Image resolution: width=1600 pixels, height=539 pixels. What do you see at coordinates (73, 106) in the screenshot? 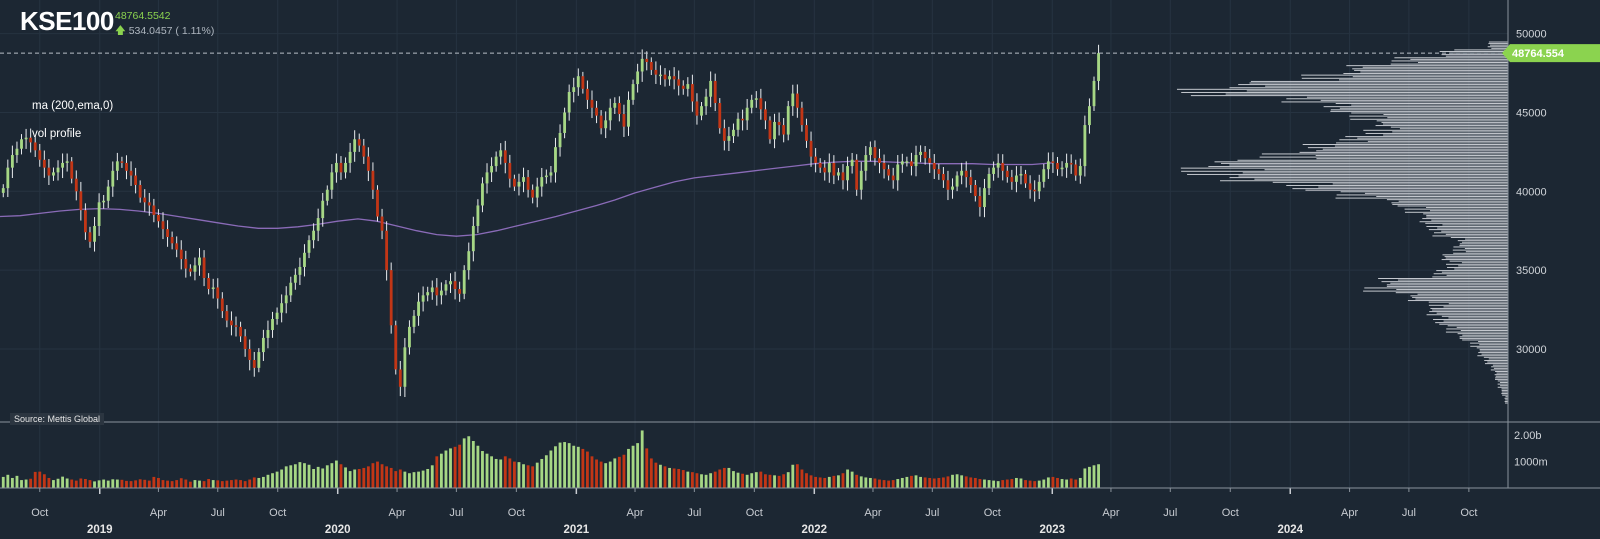
I see `study-ma-label: ma (200,ema,0)` at bounding box center [73, 106].